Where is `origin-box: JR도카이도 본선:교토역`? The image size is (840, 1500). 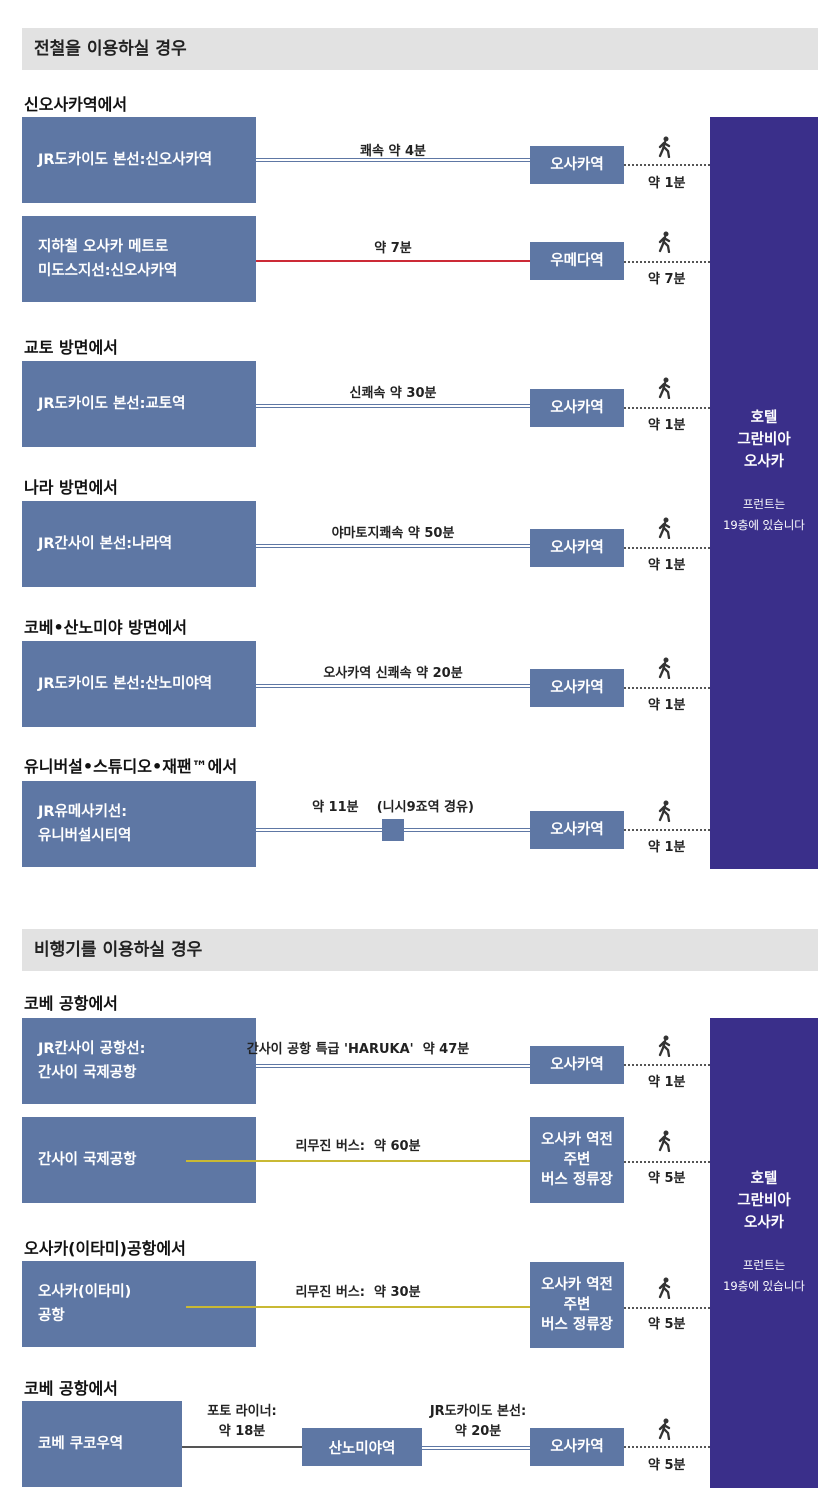
origin-box: JR도카이도 본선:교토역 is located at coordinates (139, 404).